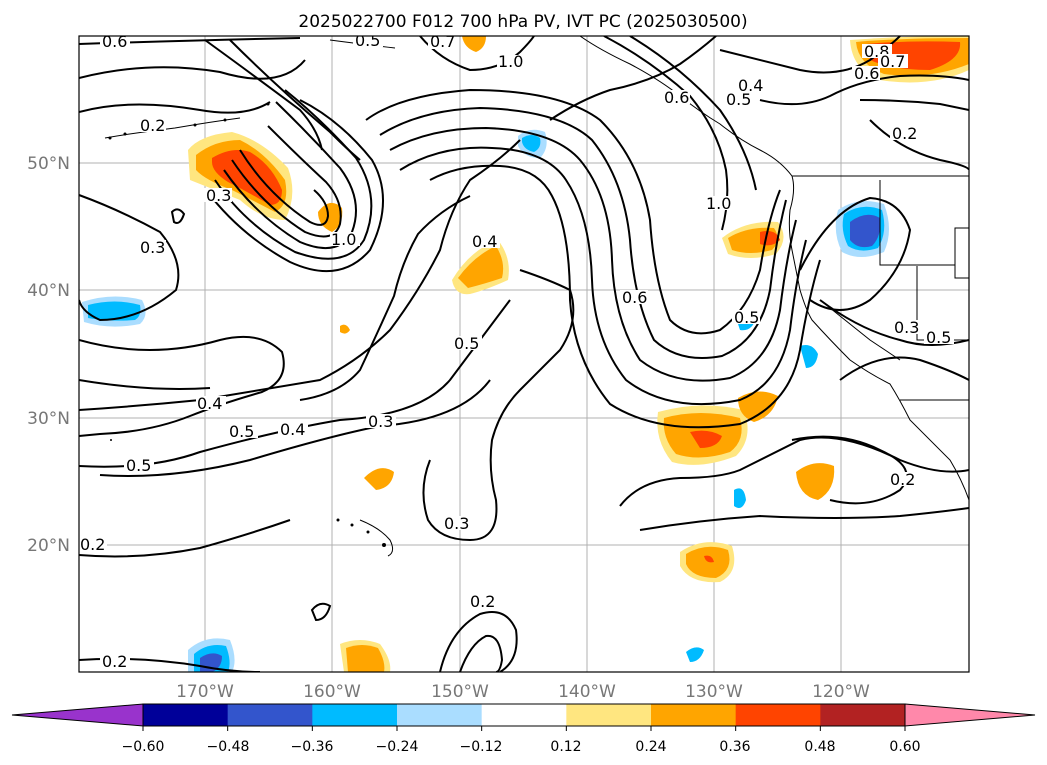 This screenshot has height=765, width=1047. What do you see at coordinates (481, 747) in the screenshot?
I see `colorbar-tick-label: −0.12` at bounding box center [481, 747].